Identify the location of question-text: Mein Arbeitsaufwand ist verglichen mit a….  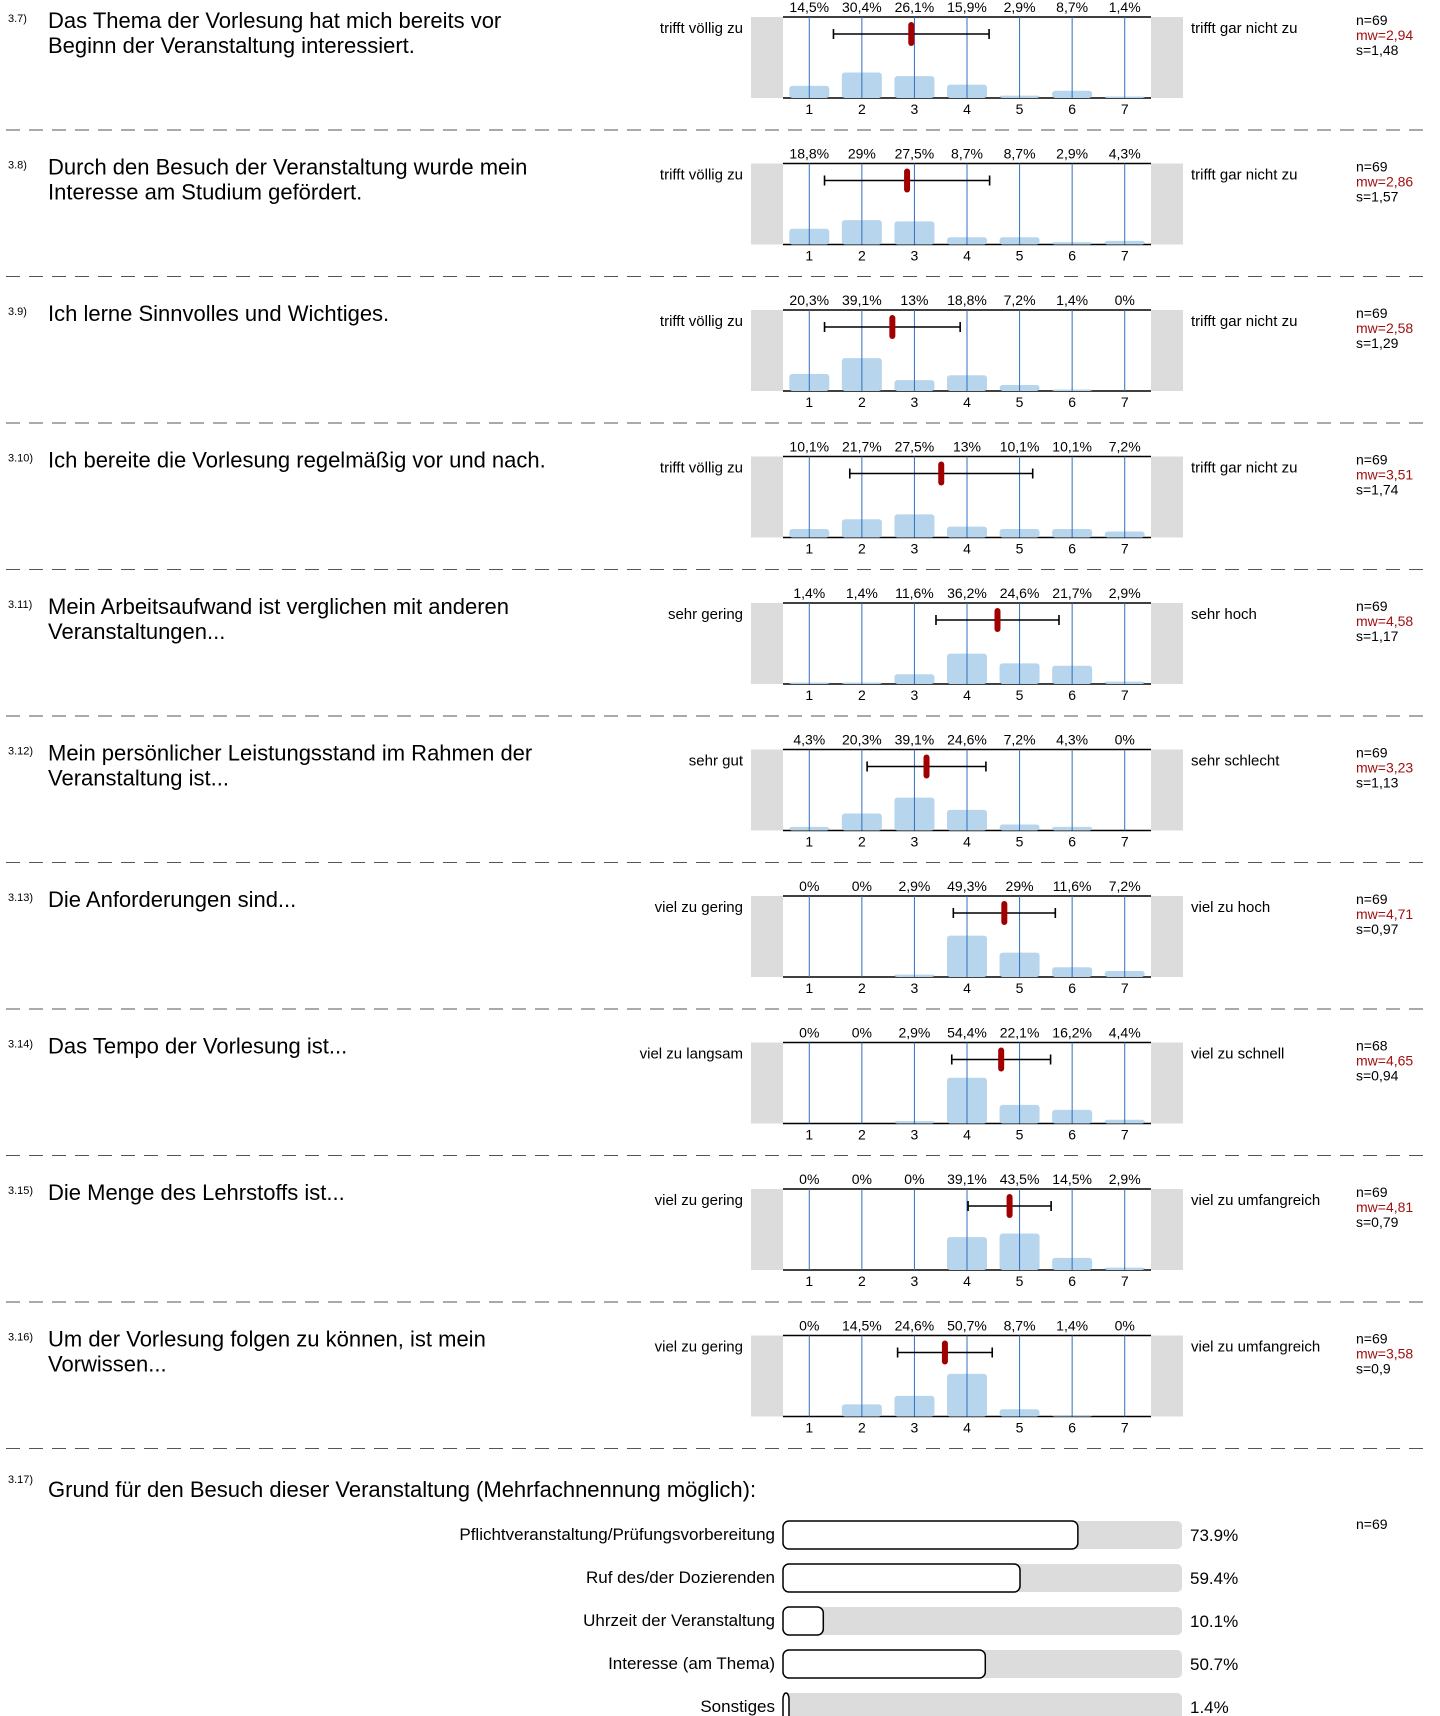
(278, 606).